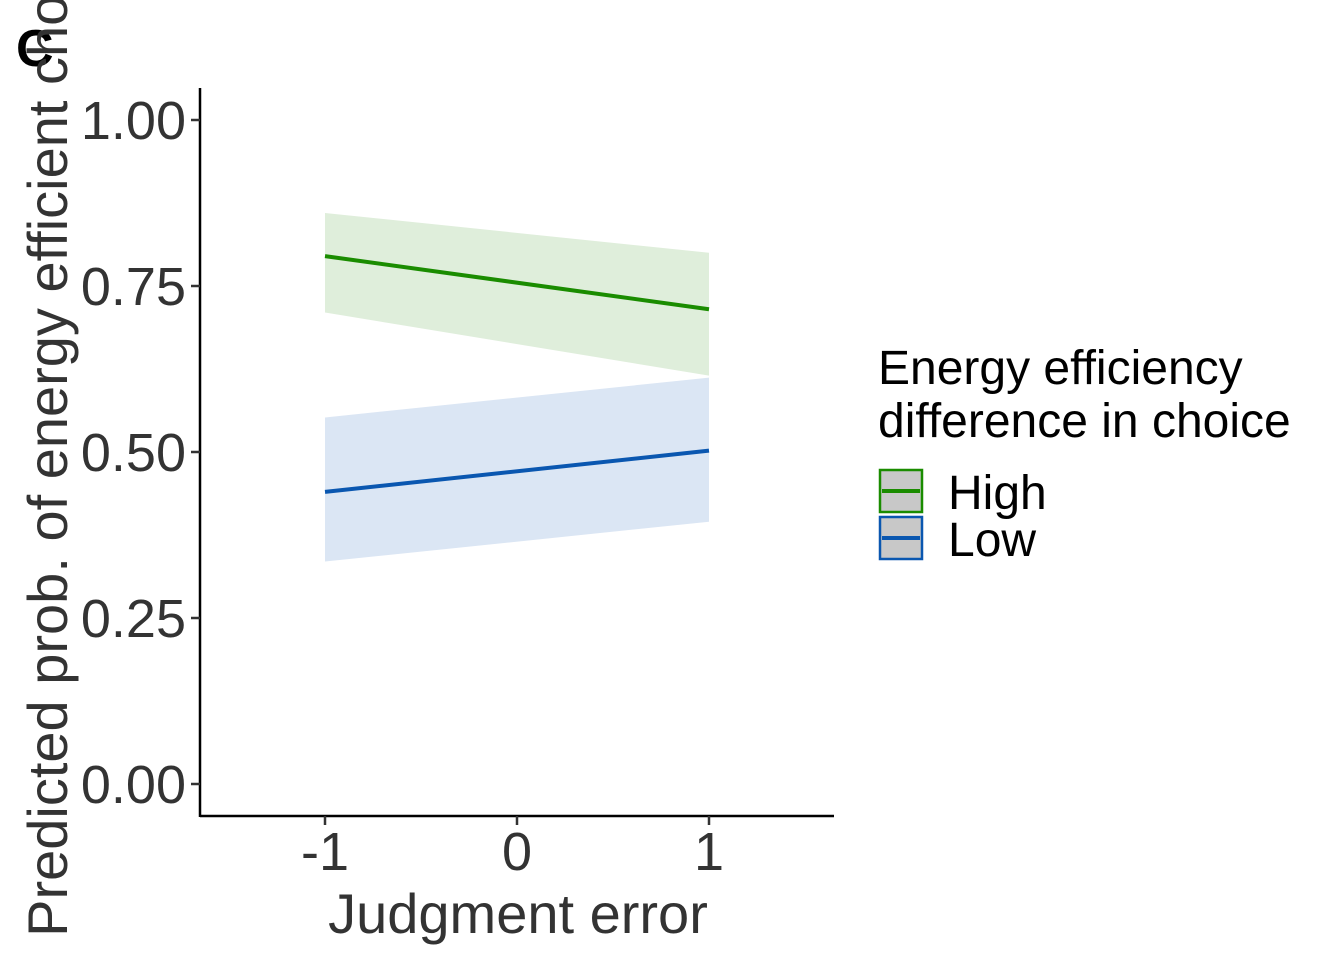 This screenshot has width=1344, height=960. What do you see at coordinates (517, 852) in the screenshot?
I see `x-tick-label: 0` at bounding box center [517, 852].